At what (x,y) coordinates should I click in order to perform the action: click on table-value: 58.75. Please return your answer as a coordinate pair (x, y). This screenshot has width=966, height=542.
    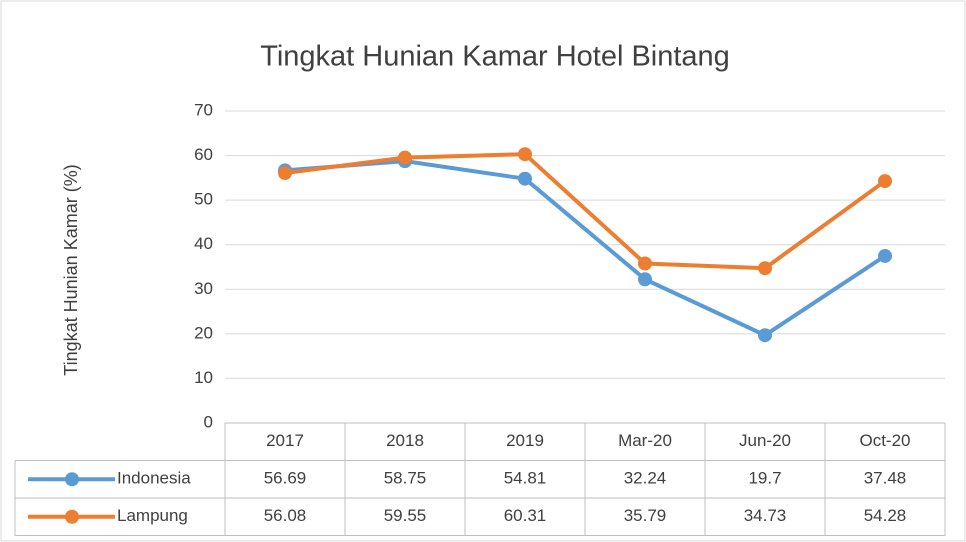
    Looking at the image, I should click on (405, 478).